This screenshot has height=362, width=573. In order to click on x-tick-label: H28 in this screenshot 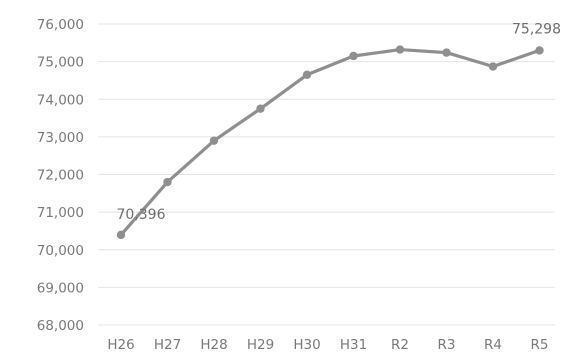, I will do `click(213, 345)`.